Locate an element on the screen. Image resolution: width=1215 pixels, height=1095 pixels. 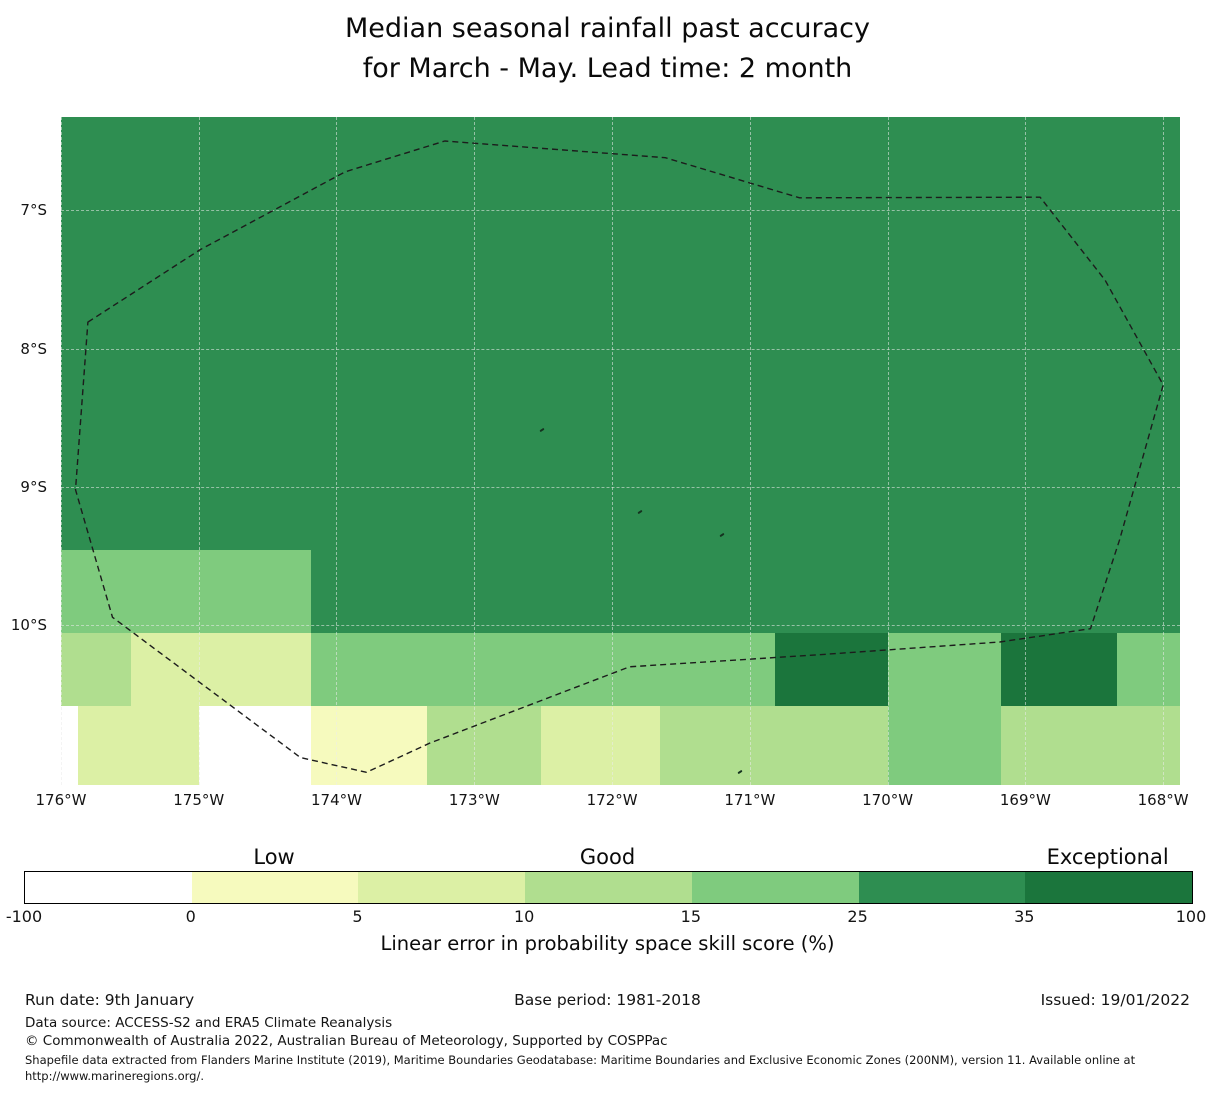
x-tick-label: 168°W is located at coordinates (1163, 800).